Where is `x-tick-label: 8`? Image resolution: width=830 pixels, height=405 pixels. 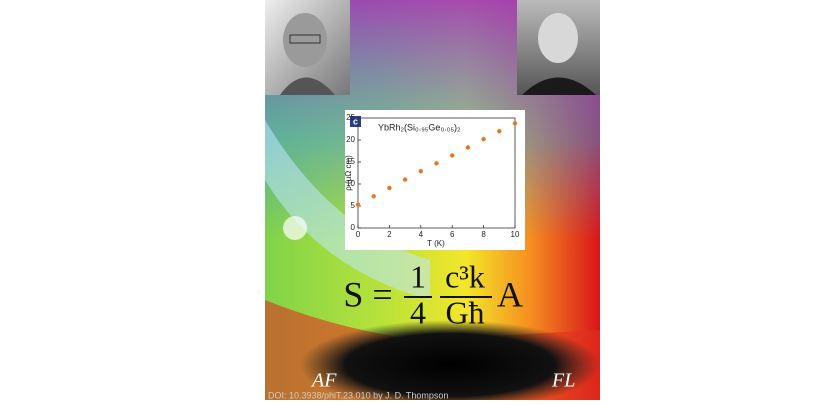
x-tick-label: 8 is located at coordinates (483, 234).